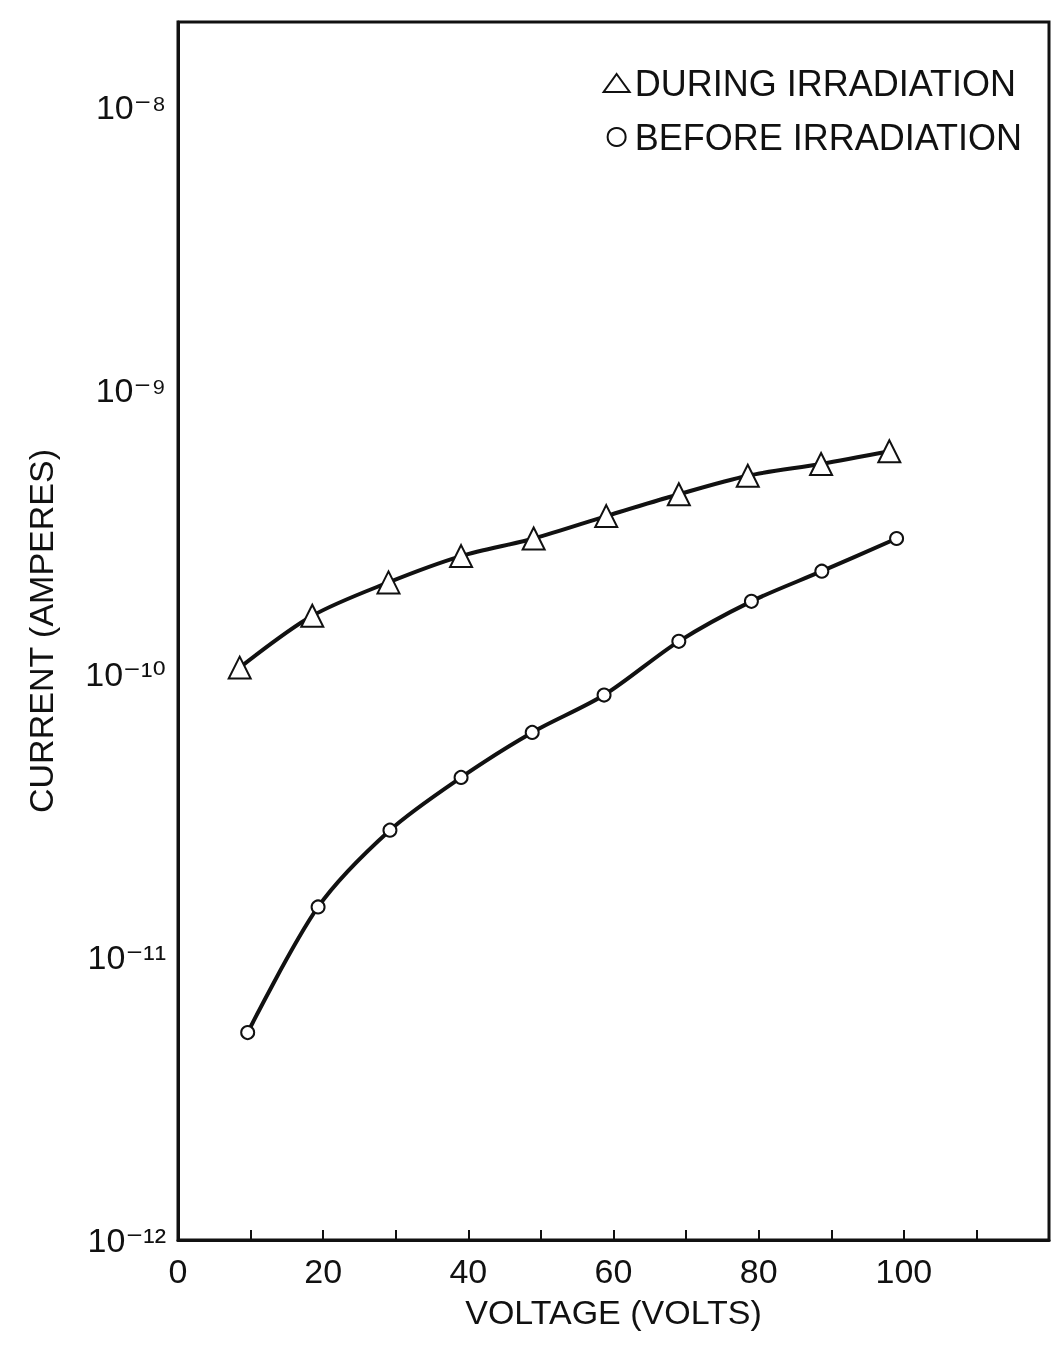 The image size is (1052, 1346). I want to click on x-tick-label: 100, so click(904, 1271).